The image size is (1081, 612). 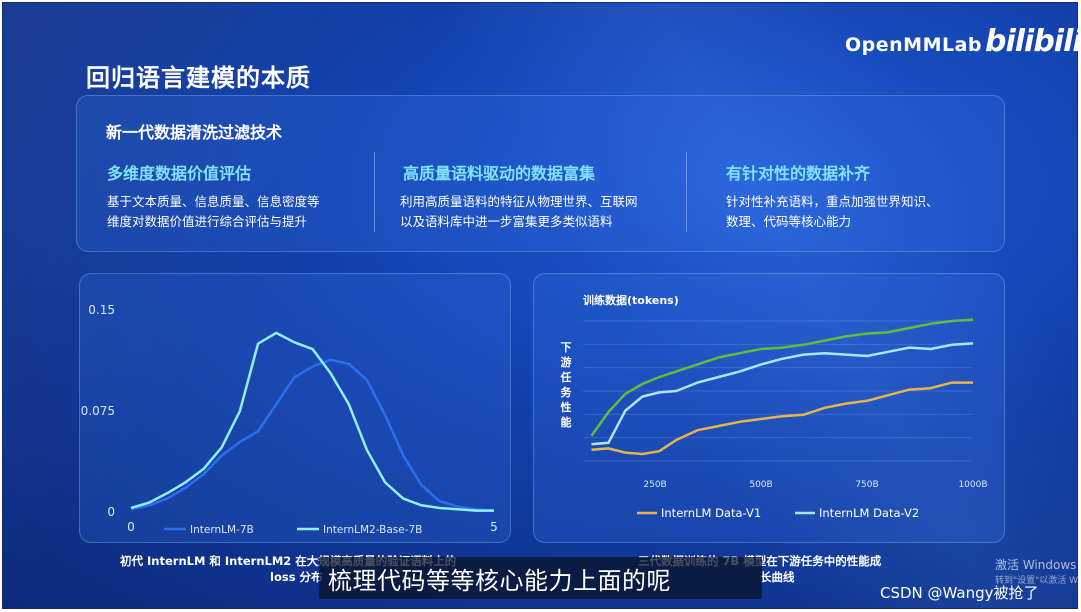 What do you see at coordinates (869, 513) in the screenshot?
I see `legend-label: InternLM Data-V2` at bounding box center [869, 513].